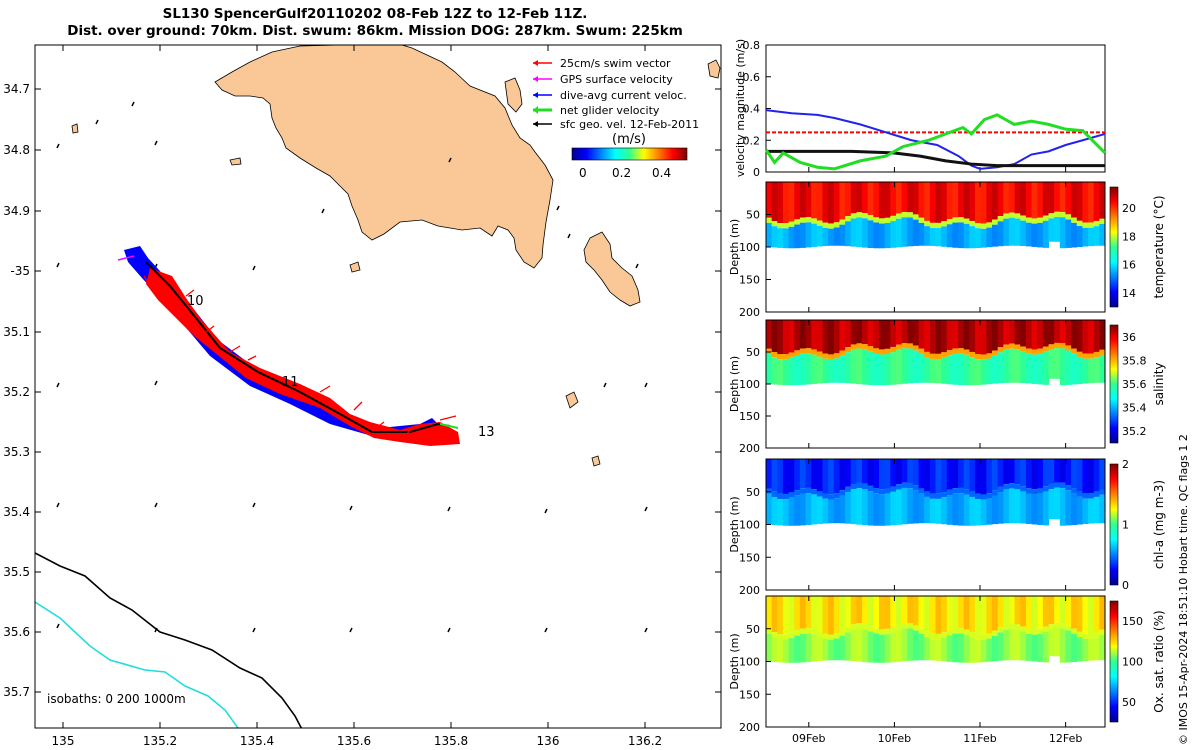 This screenshot has width=1200, height=750. I want to click on lon-tick-label: 136, so click(548, 741).